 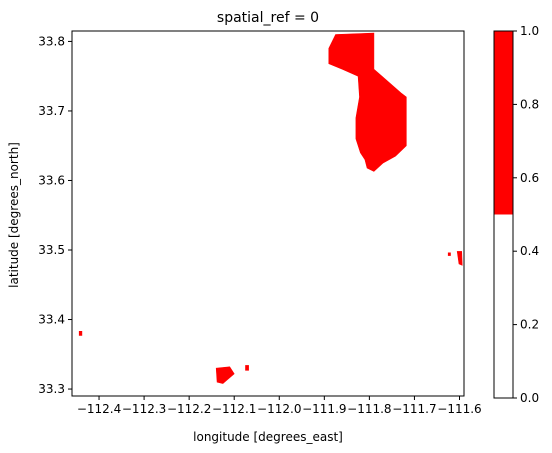 What do you see at coordinates (279, 409) in the screenshot?
I see `x-tick-label: −112.0` at bounding box center [279, 409].